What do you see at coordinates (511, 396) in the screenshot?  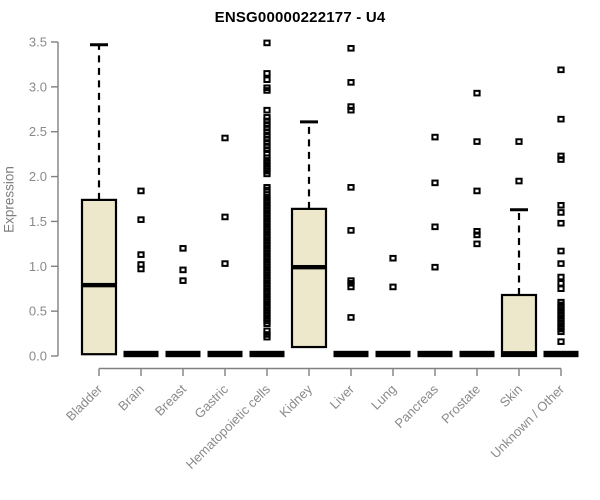 I see `x-tick-label: Skin` at bounding box center [511, 396].